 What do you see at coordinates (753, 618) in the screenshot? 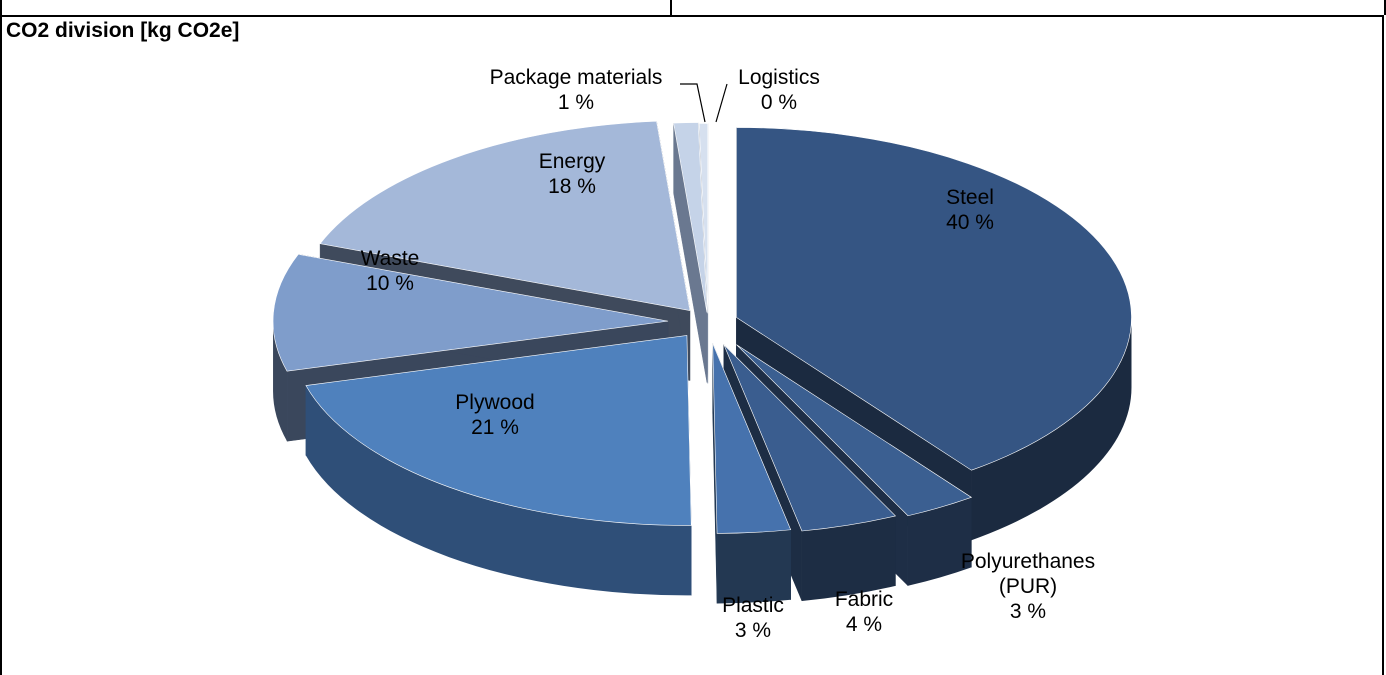
I see `slice-label-plastic: Plastic 3 %` at bounding box center [753, 618].